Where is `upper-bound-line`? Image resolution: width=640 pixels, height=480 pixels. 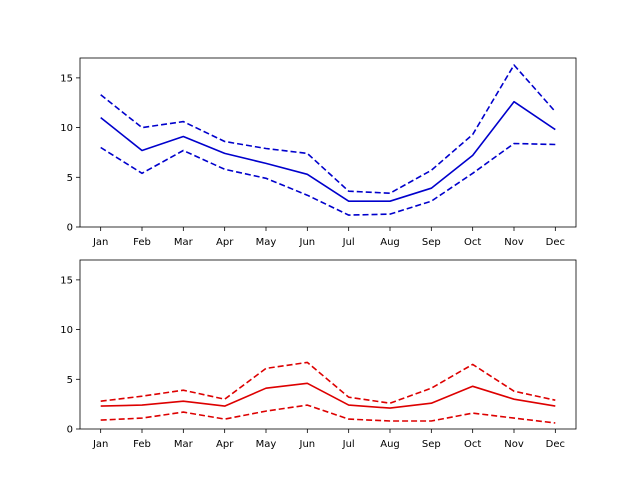 upper-bound-line is located at coordinates (328, 383).